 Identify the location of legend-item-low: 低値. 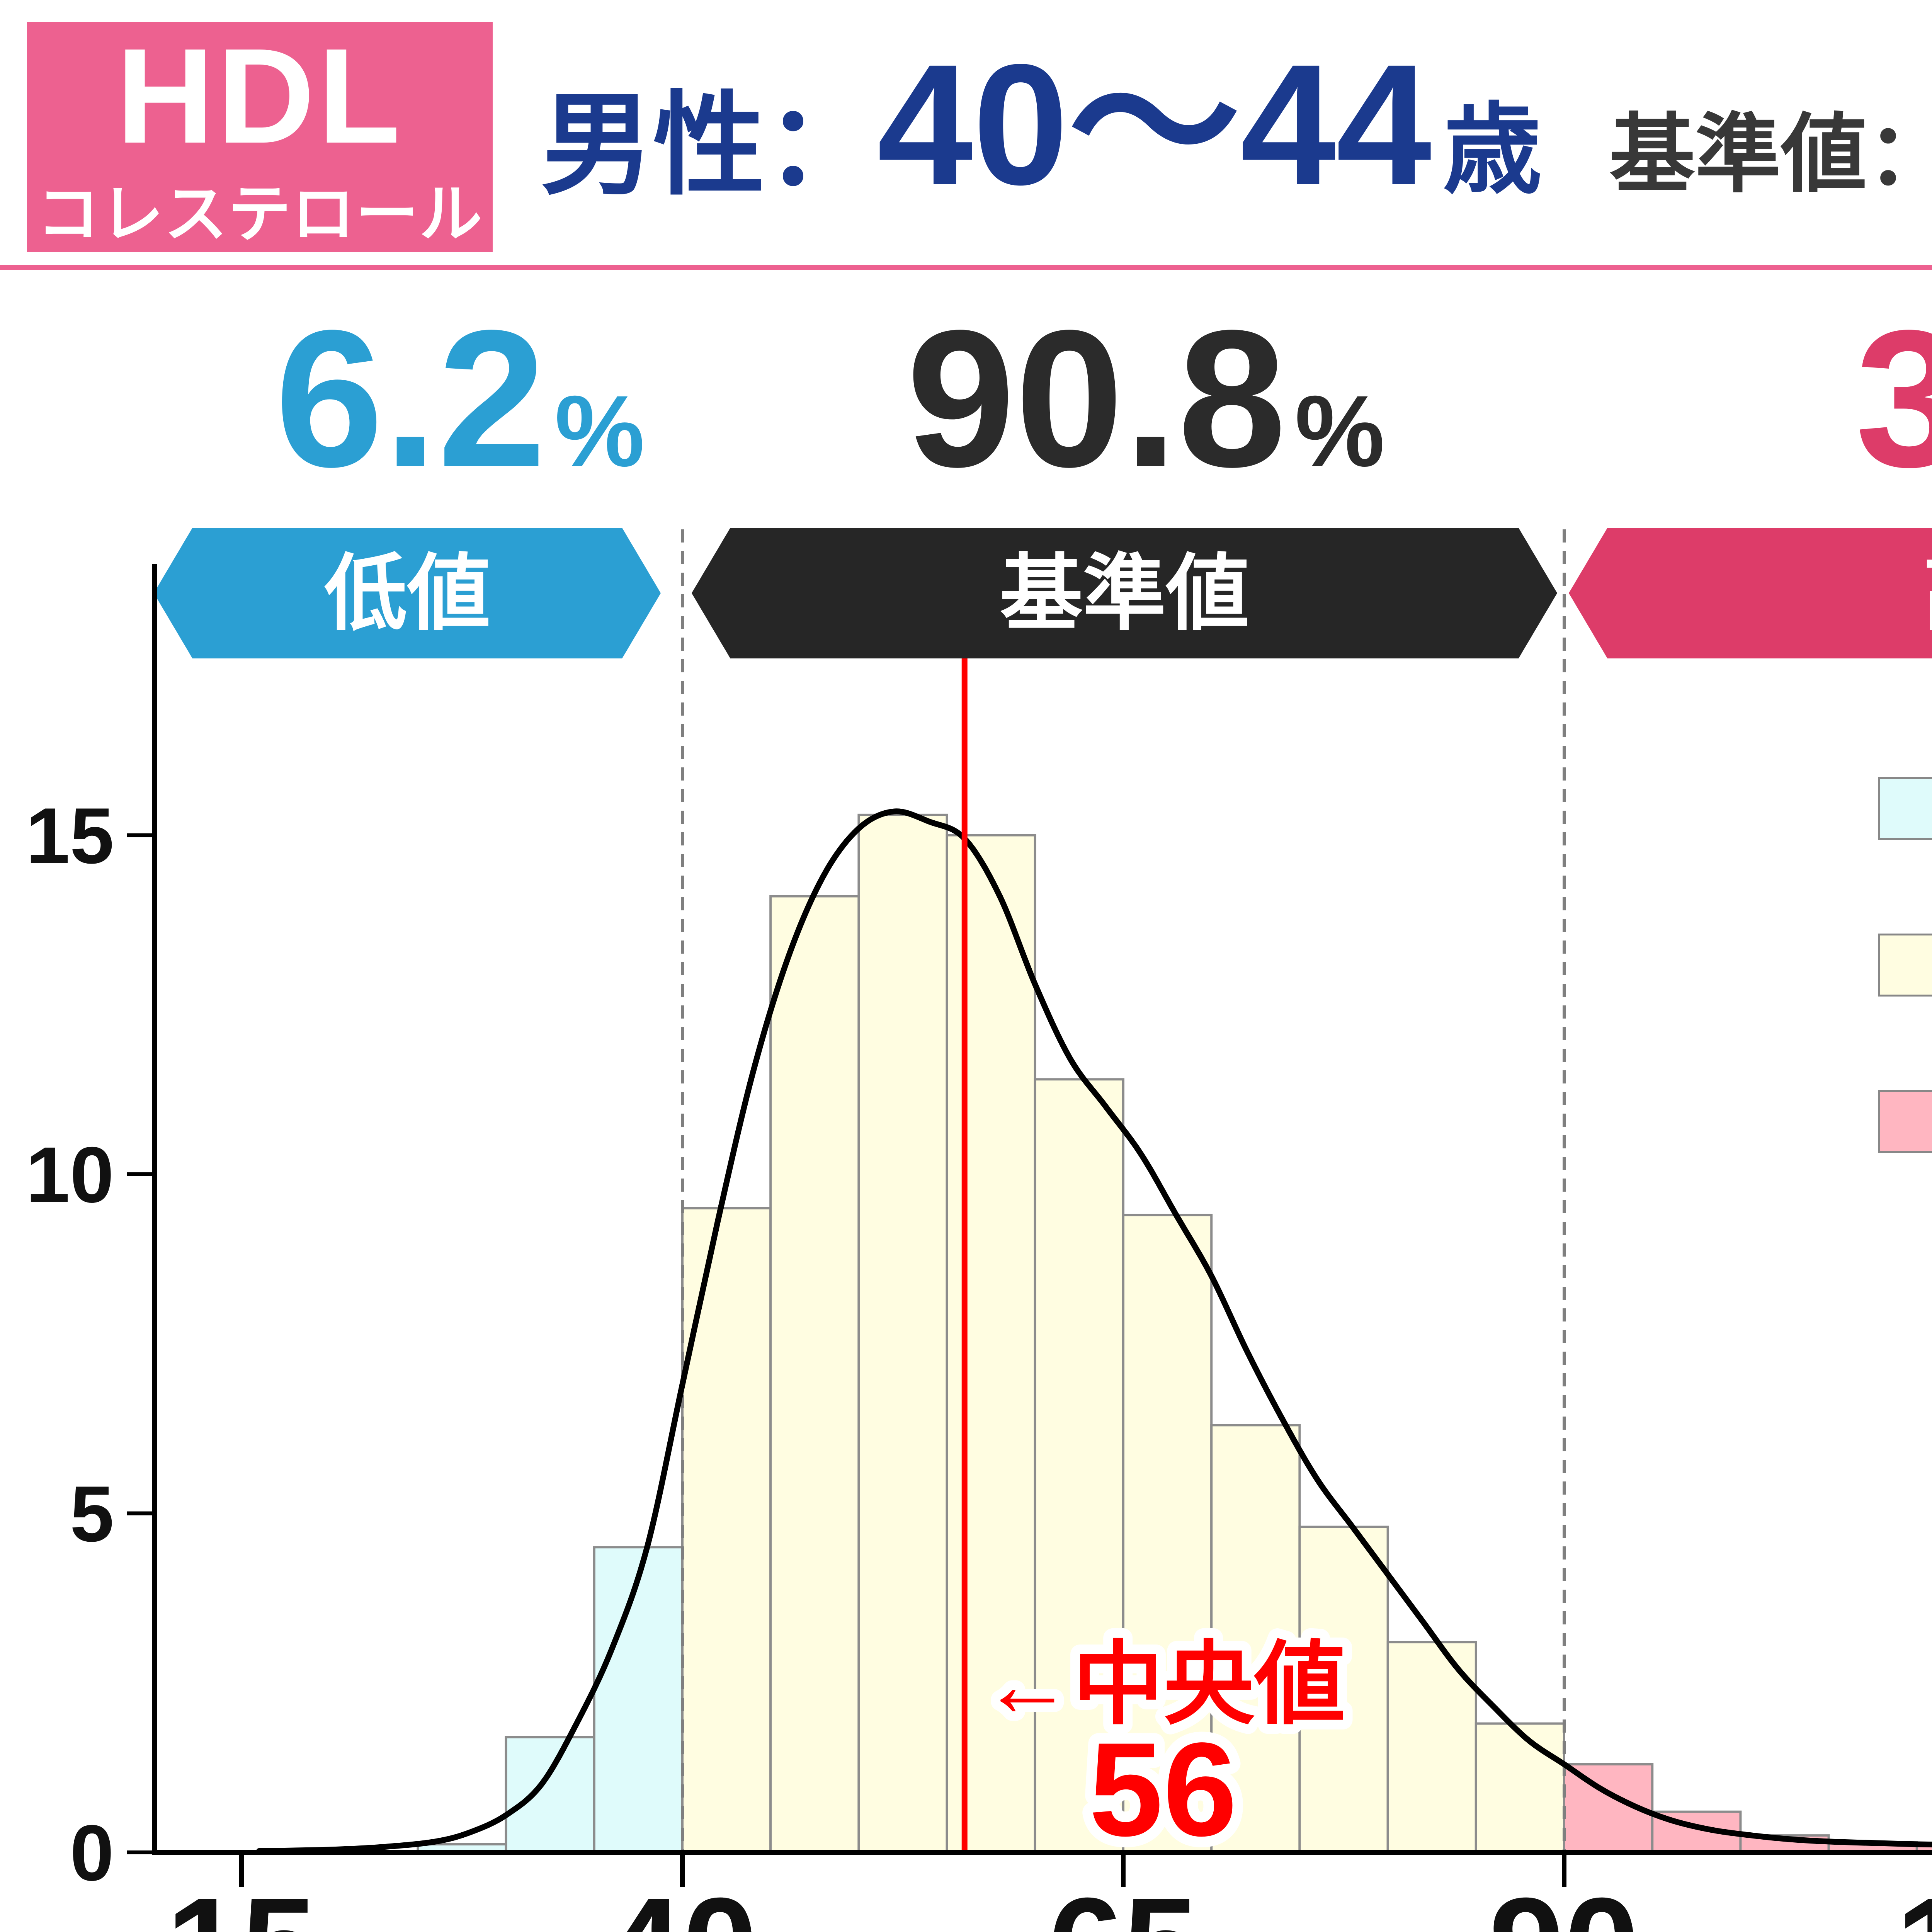
(1905, 808).